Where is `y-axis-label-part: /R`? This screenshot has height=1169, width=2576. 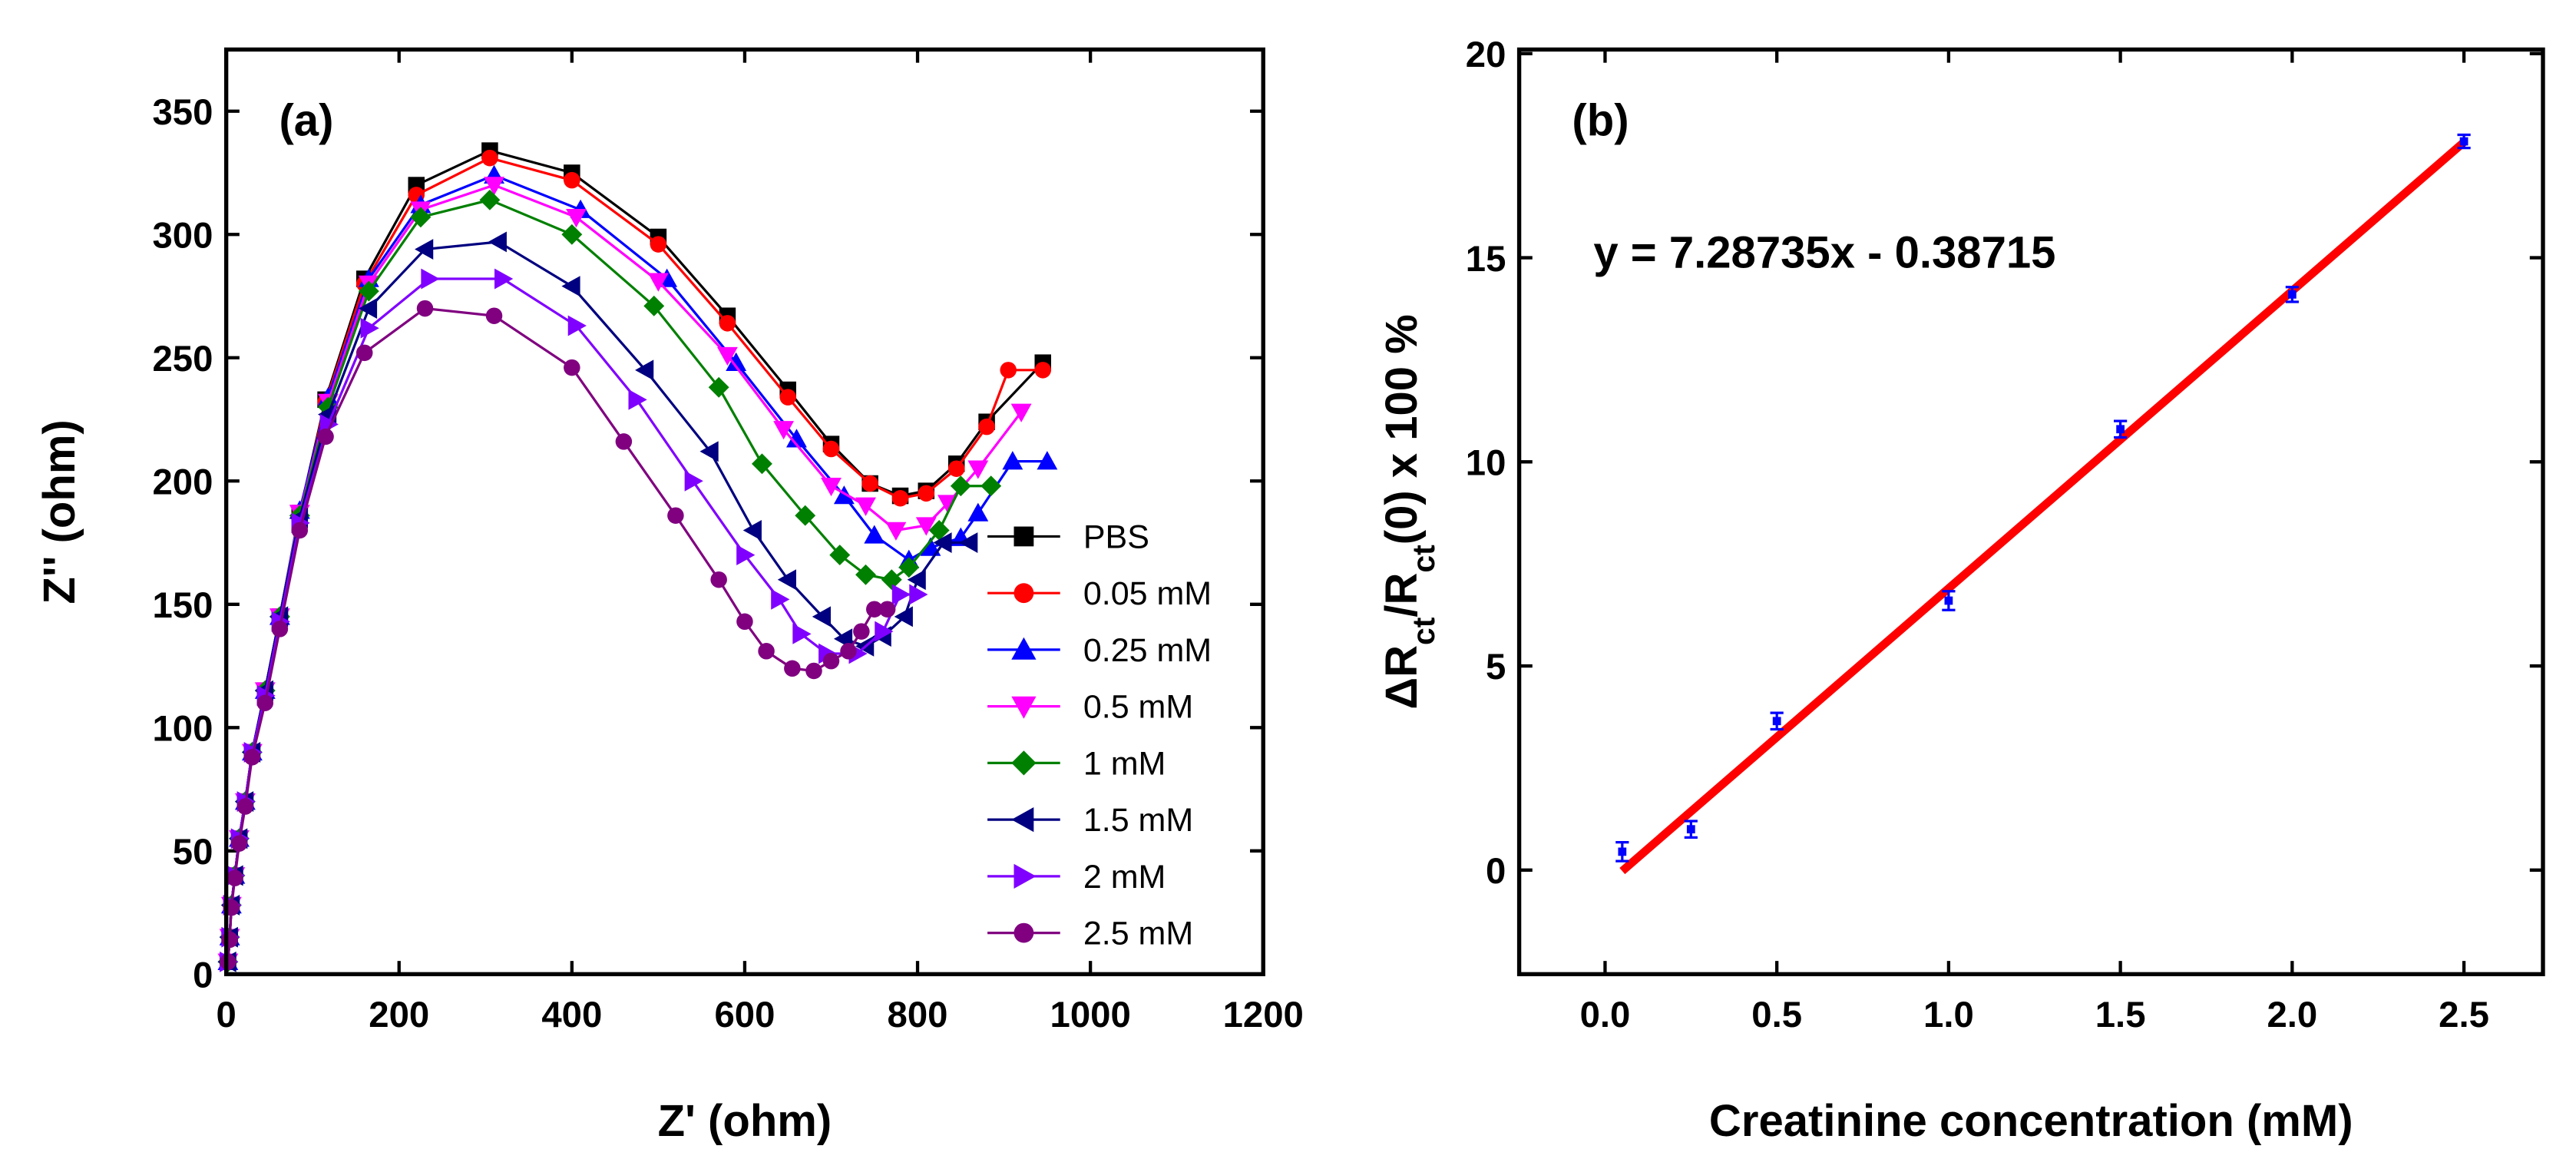 y-axis-label-part: /R is located at coordinates (1402, 595).